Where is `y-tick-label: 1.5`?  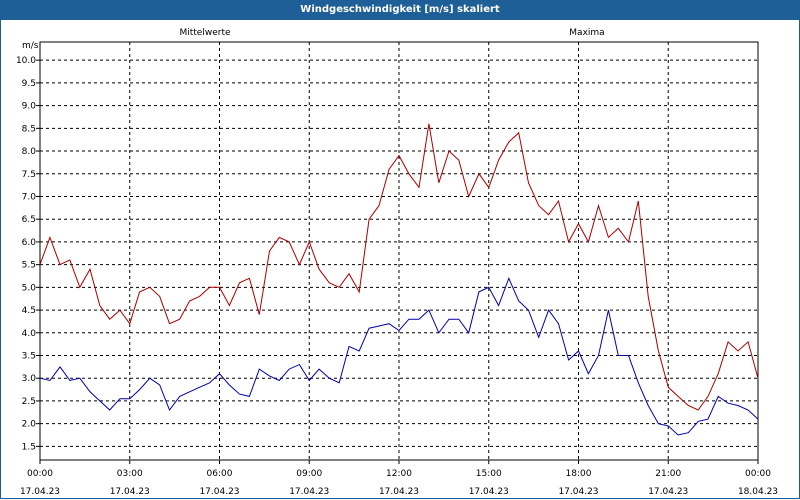 y-tick-label: 1.5 is located at coordinates (29, 447).